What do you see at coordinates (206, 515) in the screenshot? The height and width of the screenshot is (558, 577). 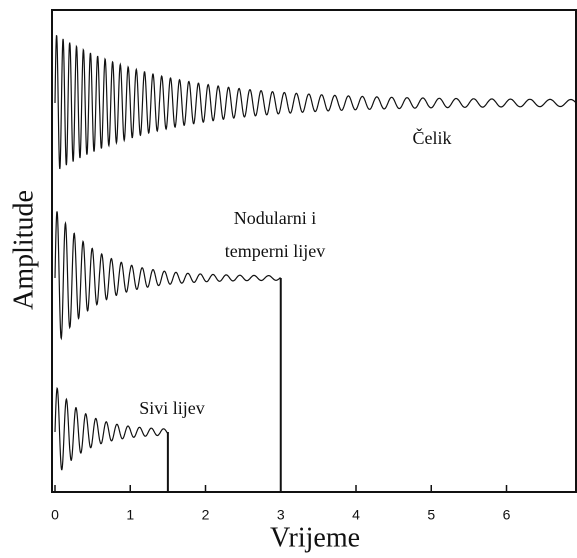 I see `x-tick-label: 2` at bounding box center [206, 515].